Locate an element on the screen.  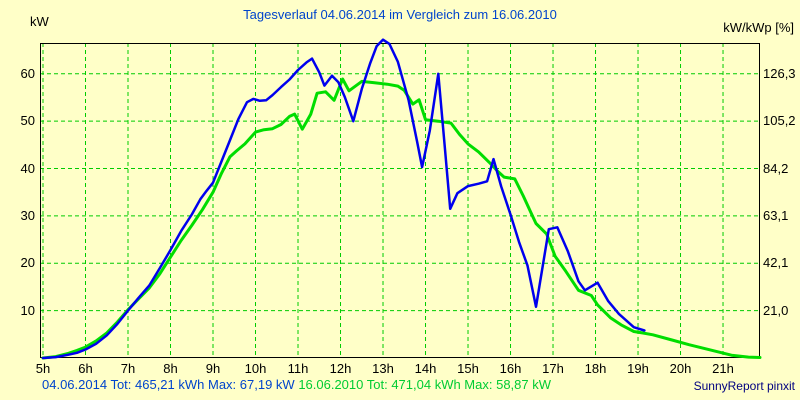
right-axis-tick-label: 42,1 is located at coordinates (776, 263).